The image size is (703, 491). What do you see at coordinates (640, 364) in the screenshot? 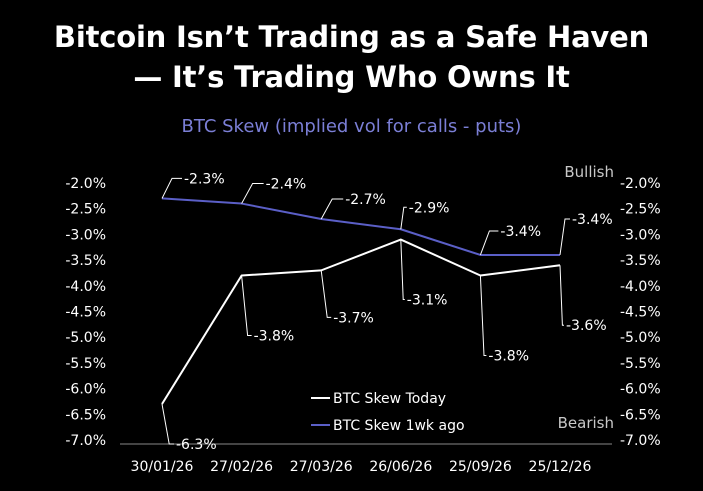
I see `y-tick-label-right: -5.5%` at bounding box center [640, 364].